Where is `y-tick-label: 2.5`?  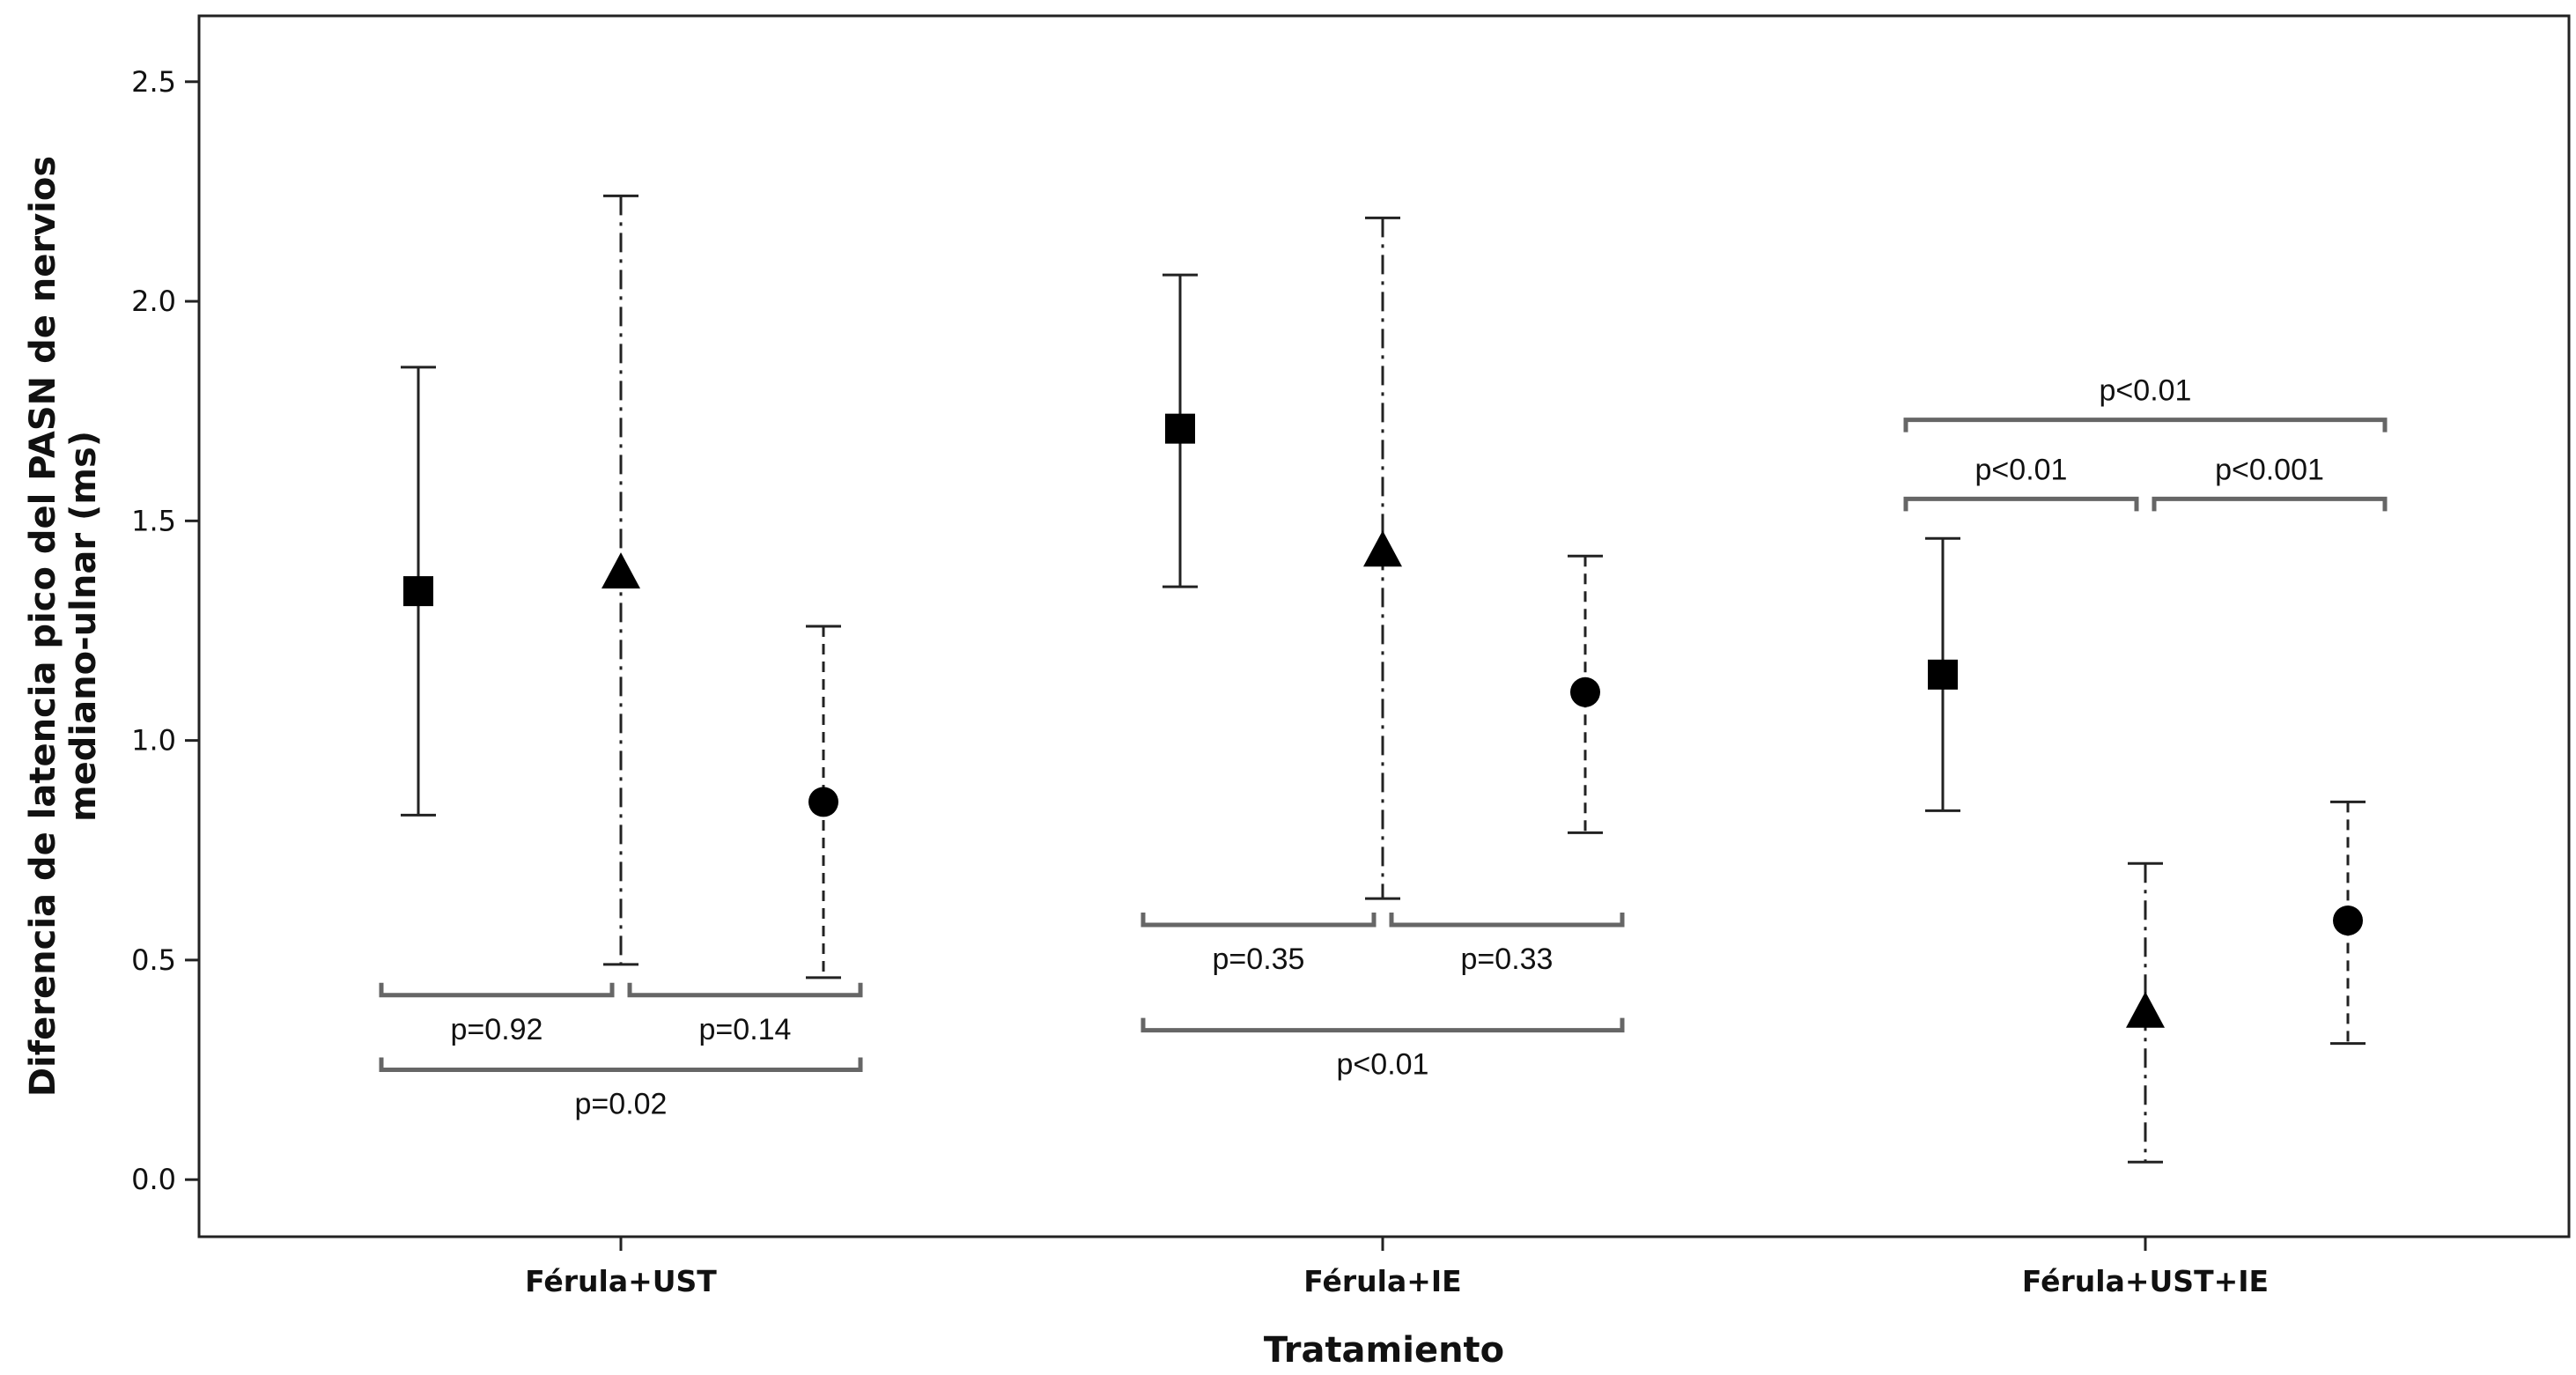 y-tick-label: 2.5 is located at coordinates (153, 82).